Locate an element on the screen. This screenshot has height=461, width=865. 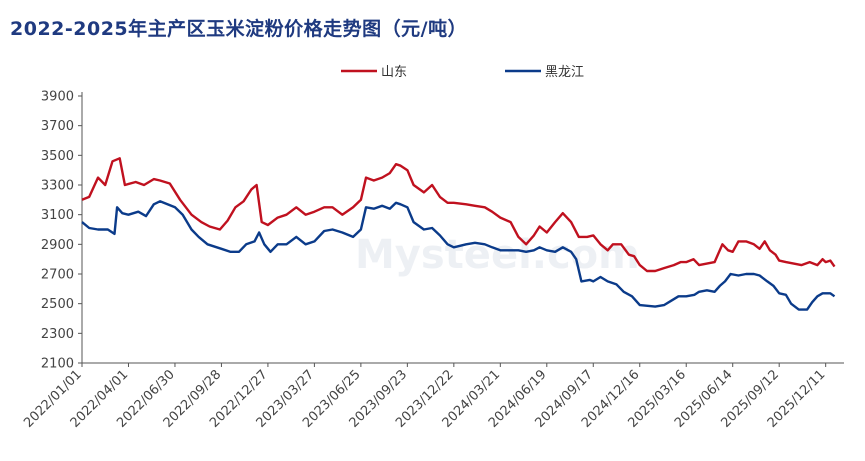
watermark-text: Mysteel.com is located at coordinates (497, 255).